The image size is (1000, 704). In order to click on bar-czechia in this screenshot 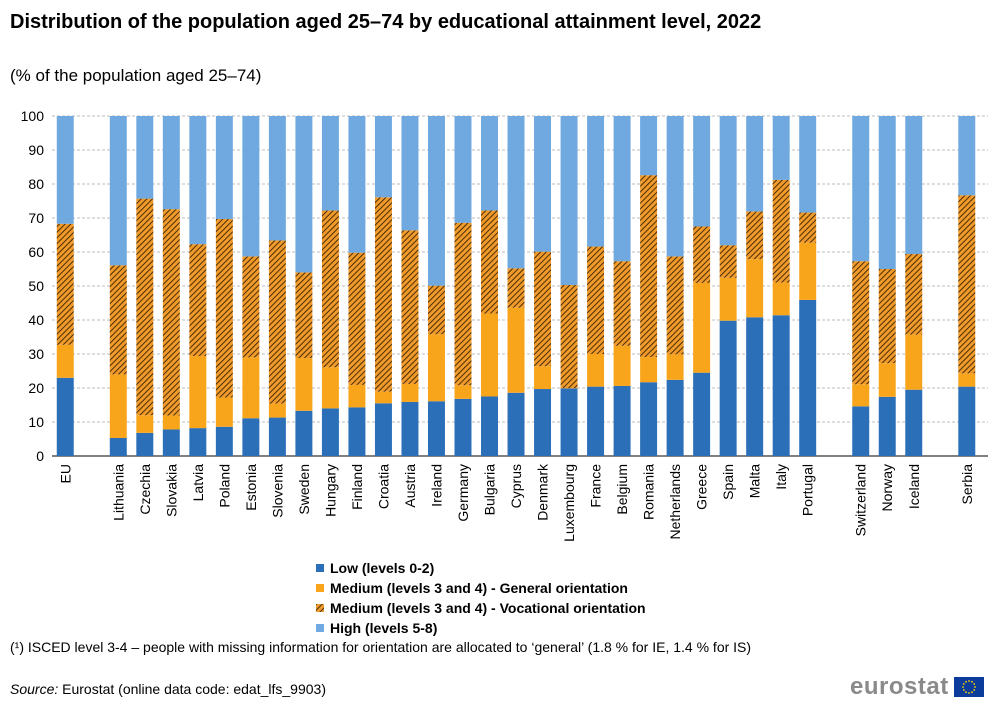, I will do `click(145, 286)`.